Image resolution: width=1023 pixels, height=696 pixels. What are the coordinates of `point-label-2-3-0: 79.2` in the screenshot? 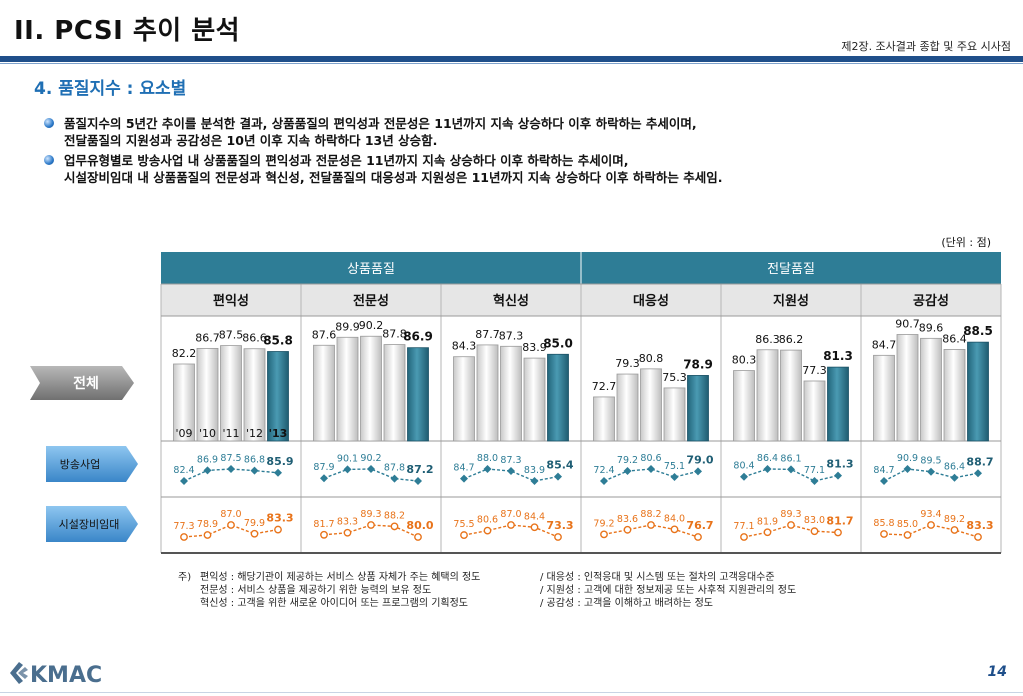 It's located at (603, 523).